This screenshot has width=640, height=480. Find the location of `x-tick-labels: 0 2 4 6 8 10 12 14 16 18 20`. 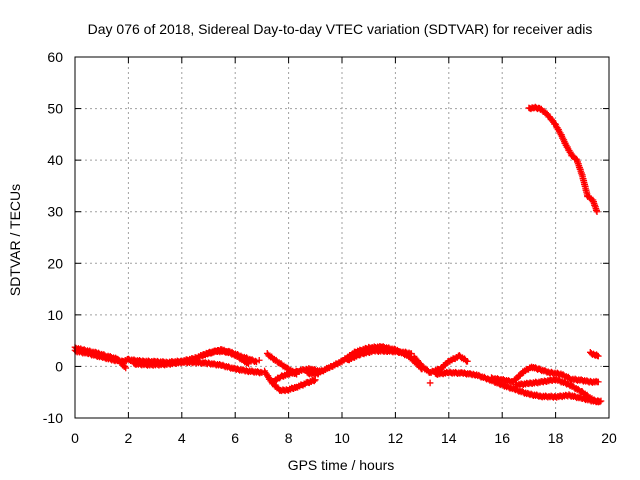

x-tick-labels: 0 2 4 6 8 10 12 14 16 18 20 is located at coordinates (344, 438).